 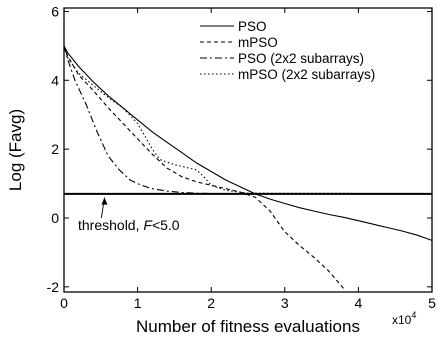 I want to click on x-tick-label: 3, so click(x=285, y=303).